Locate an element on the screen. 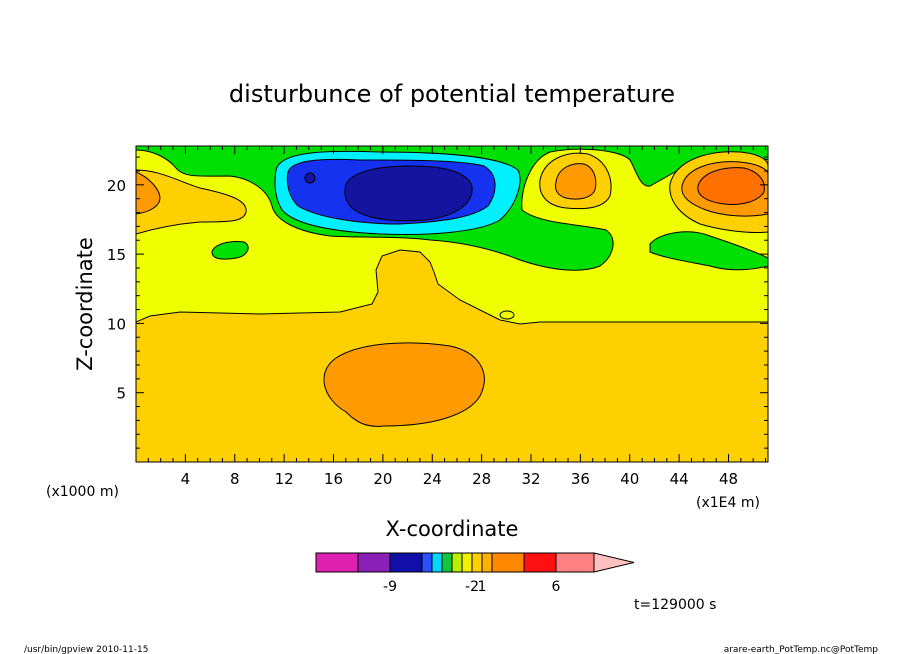 This screenshot has height=654, width=904. x-tick-label: 4 is located at coordinates (186, 479).